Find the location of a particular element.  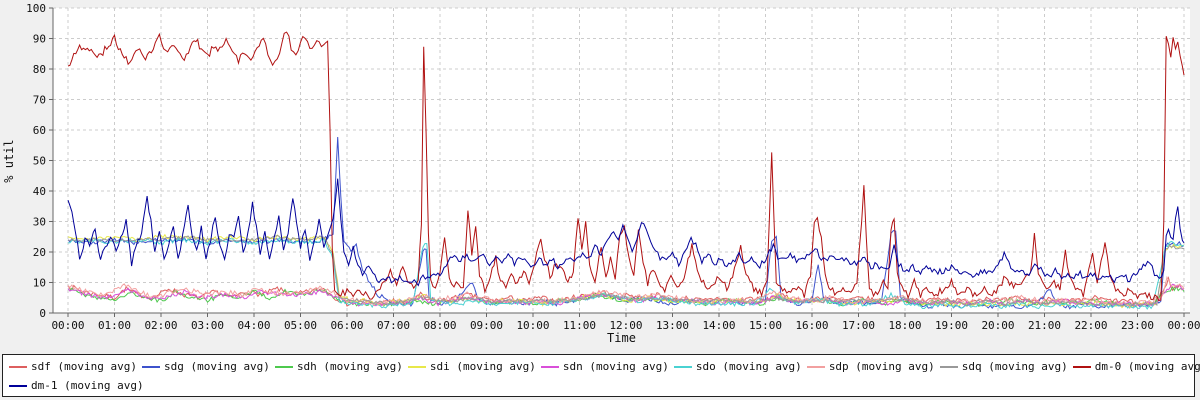

legend-label-sdq: sdq (moving avg) is located at coordinates (1014, 366).